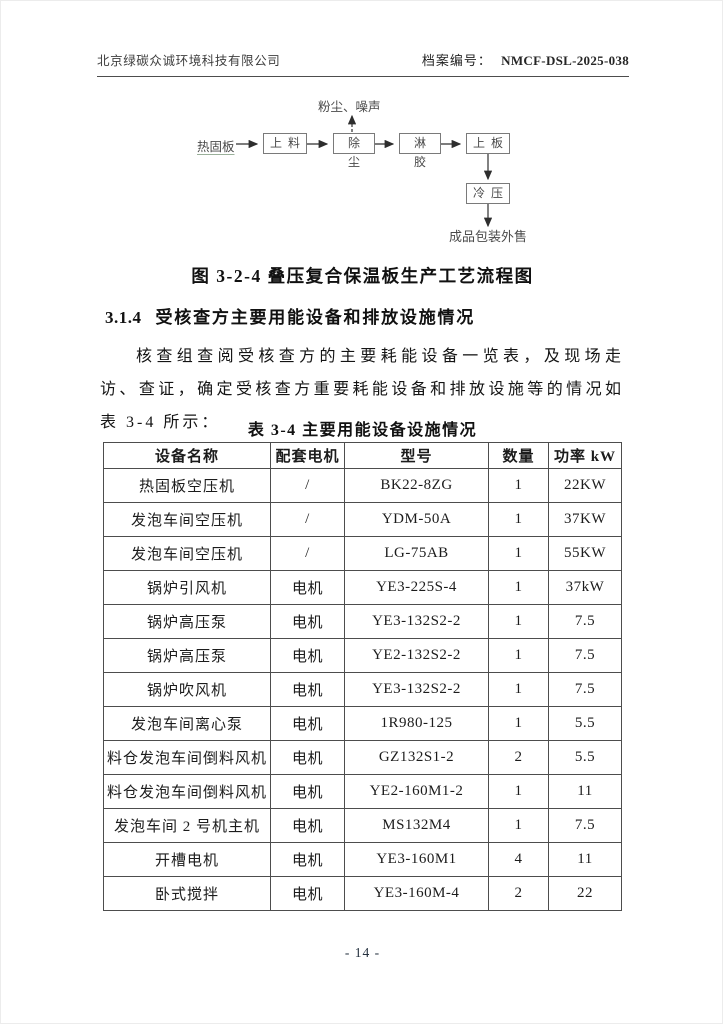 Image resolution: width=723 pixels, height=1024 pixels. Describe the element at coordinates (565, 60) in the screenshot. I see `archive-number: NMCF-DSL-2025-038` at that location.